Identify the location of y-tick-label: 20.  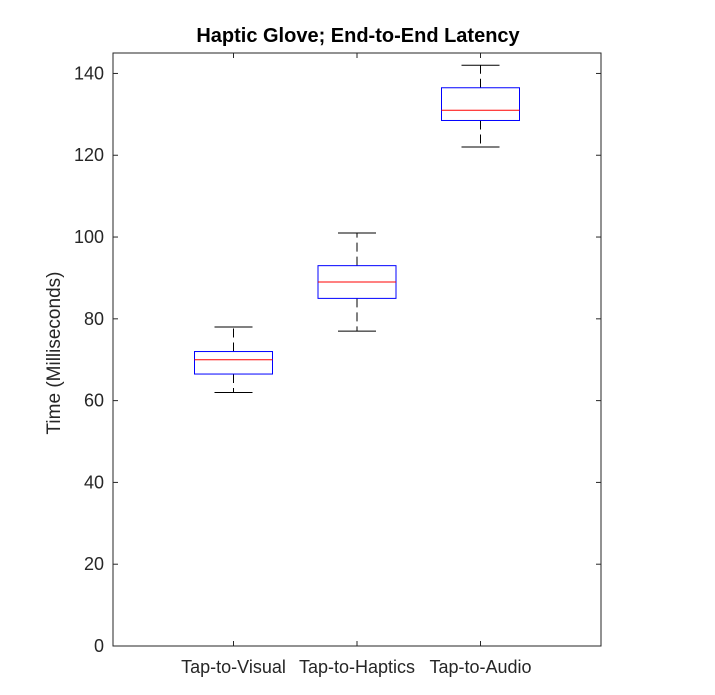
(94, 564).